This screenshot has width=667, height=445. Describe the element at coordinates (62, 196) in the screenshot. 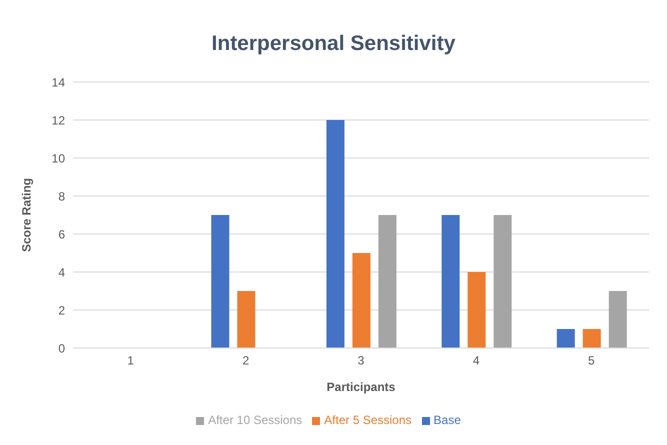

I see `y-tick-label: 8` at that location.